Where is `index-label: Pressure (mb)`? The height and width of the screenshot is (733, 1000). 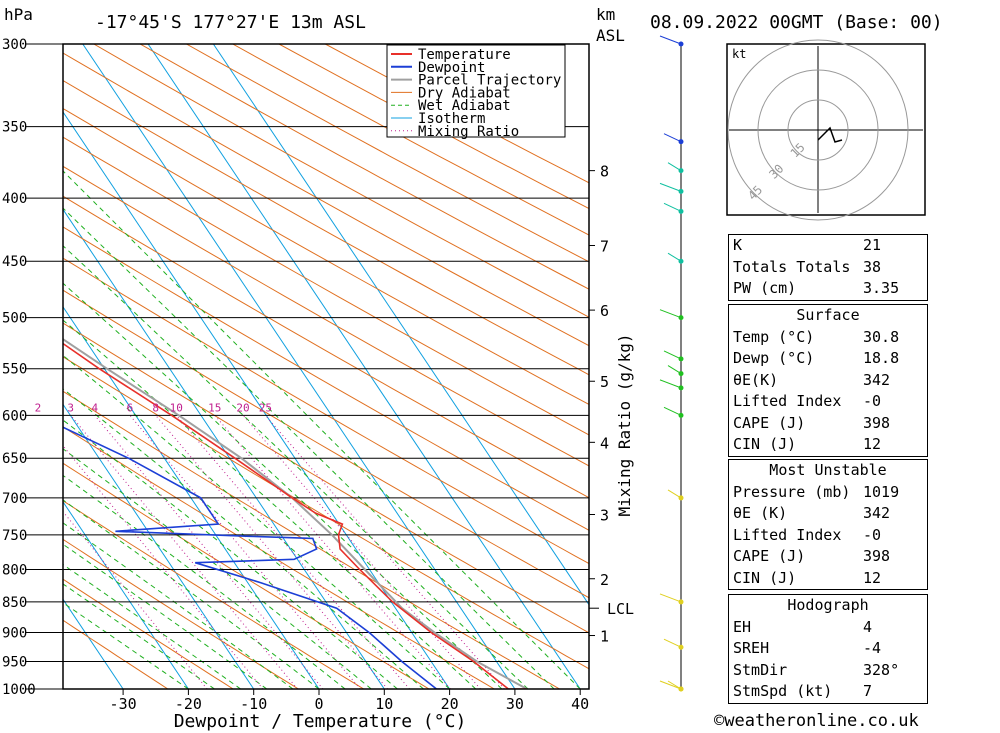
index-label: Pressure (mb) is located at coordinates (792, 491).